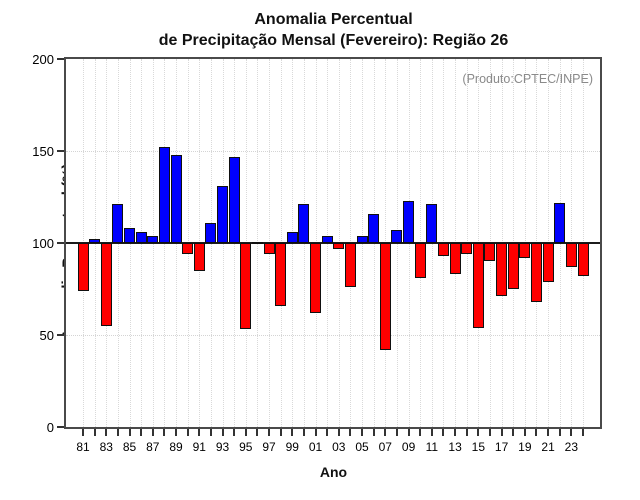 The width and height of the screenshot is (640, 500). Describe the element at coordinates (362, 447) in the screenshot. I see `xtick-label-05: 05` at that location.